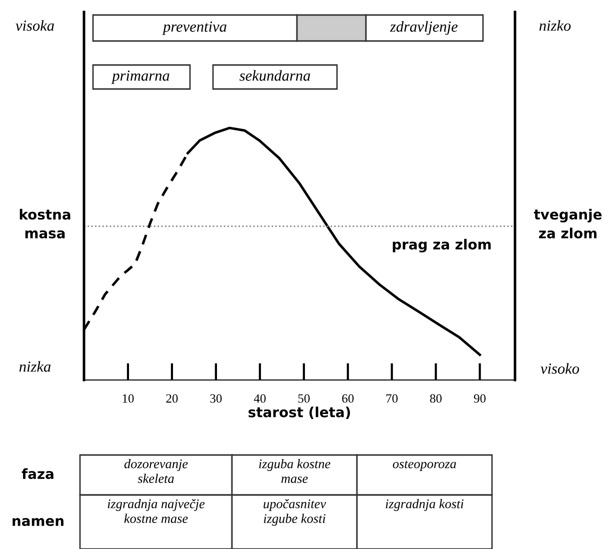  I want to click on y-axis-title: kostna masa, so click(45, 223).